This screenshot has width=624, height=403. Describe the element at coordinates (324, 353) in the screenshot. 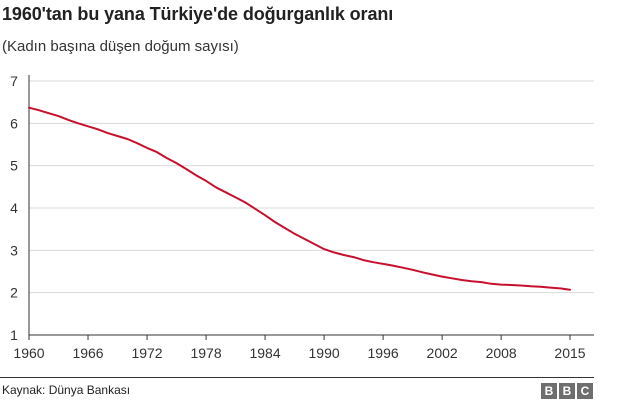

I see `x-tick-label: 1990` at that location.